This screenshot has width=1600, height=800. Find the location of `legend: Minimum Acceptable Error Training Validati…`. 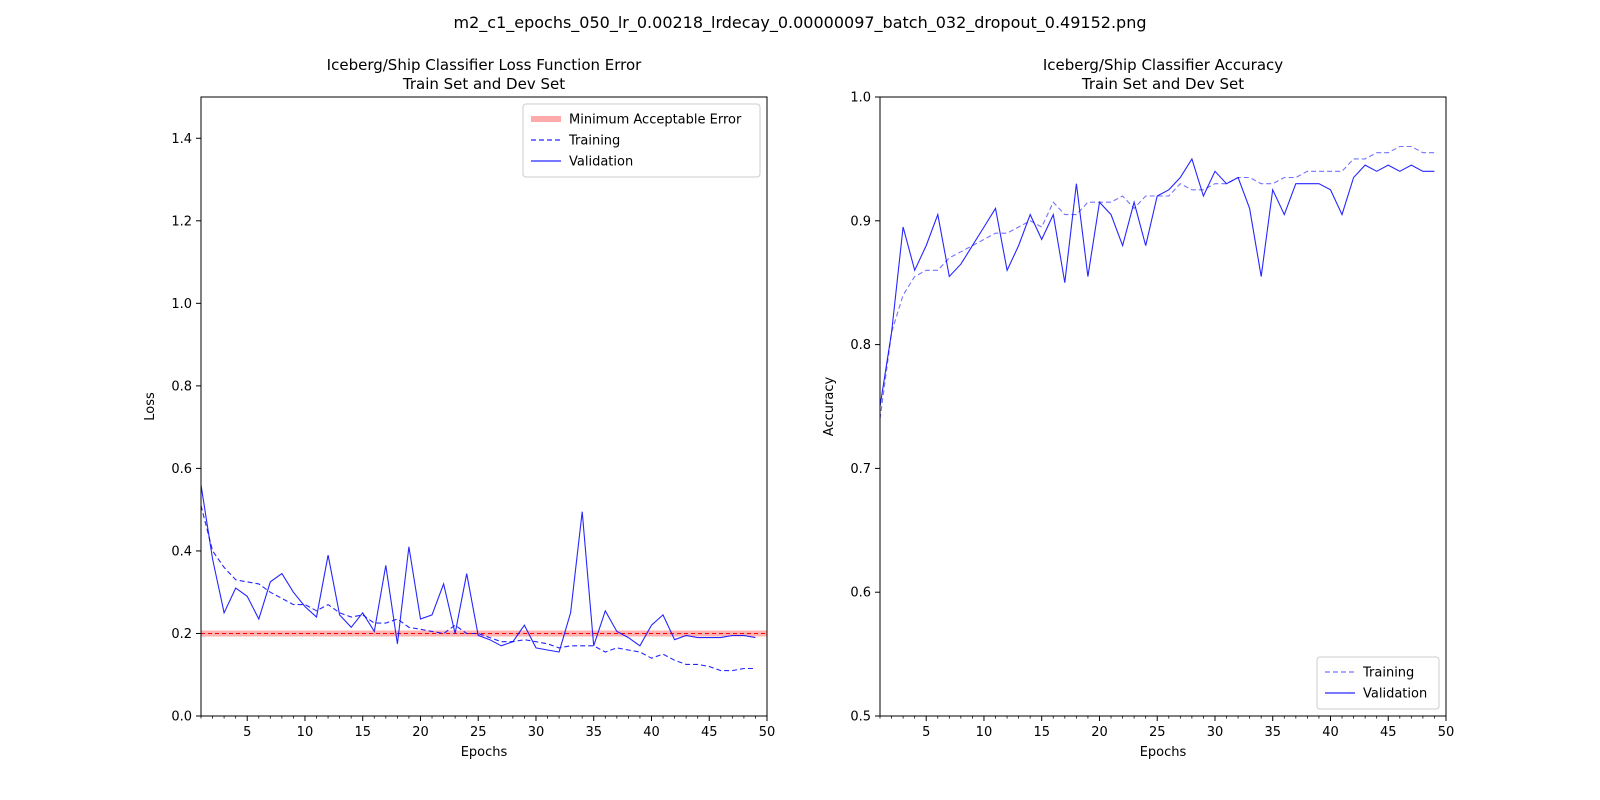

legend: Minimum Acceptable Error Training Validati… is located at coordinates (641, 140).